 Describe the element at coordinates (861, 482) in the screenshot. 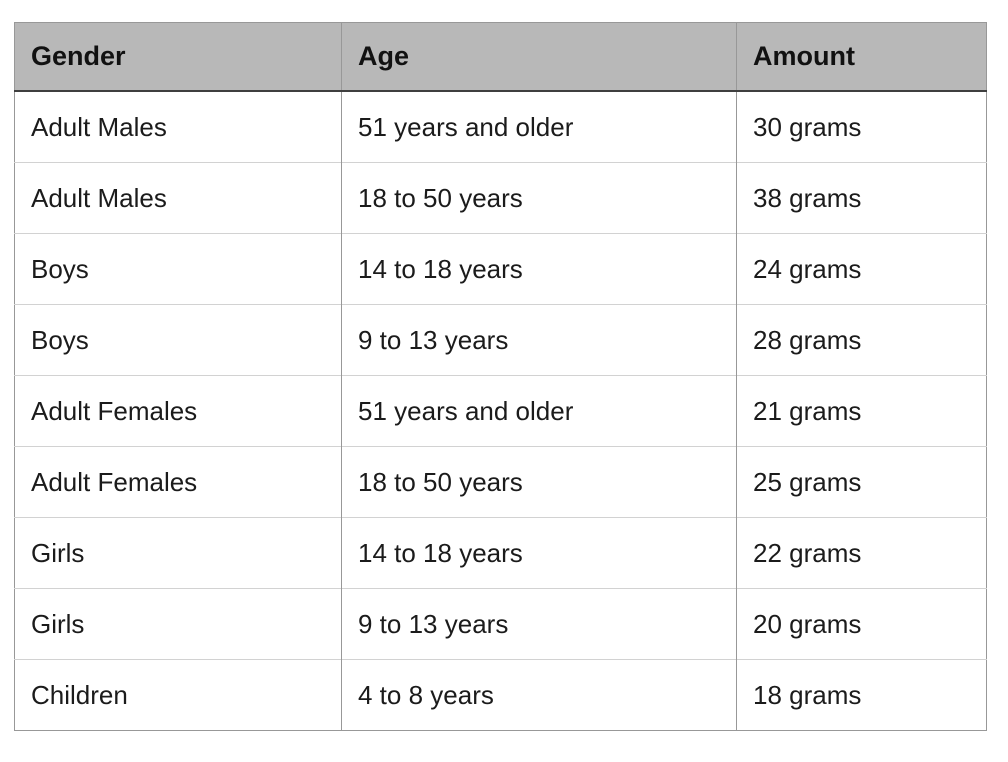

I see `cell-amount: 25 grams` at that location.